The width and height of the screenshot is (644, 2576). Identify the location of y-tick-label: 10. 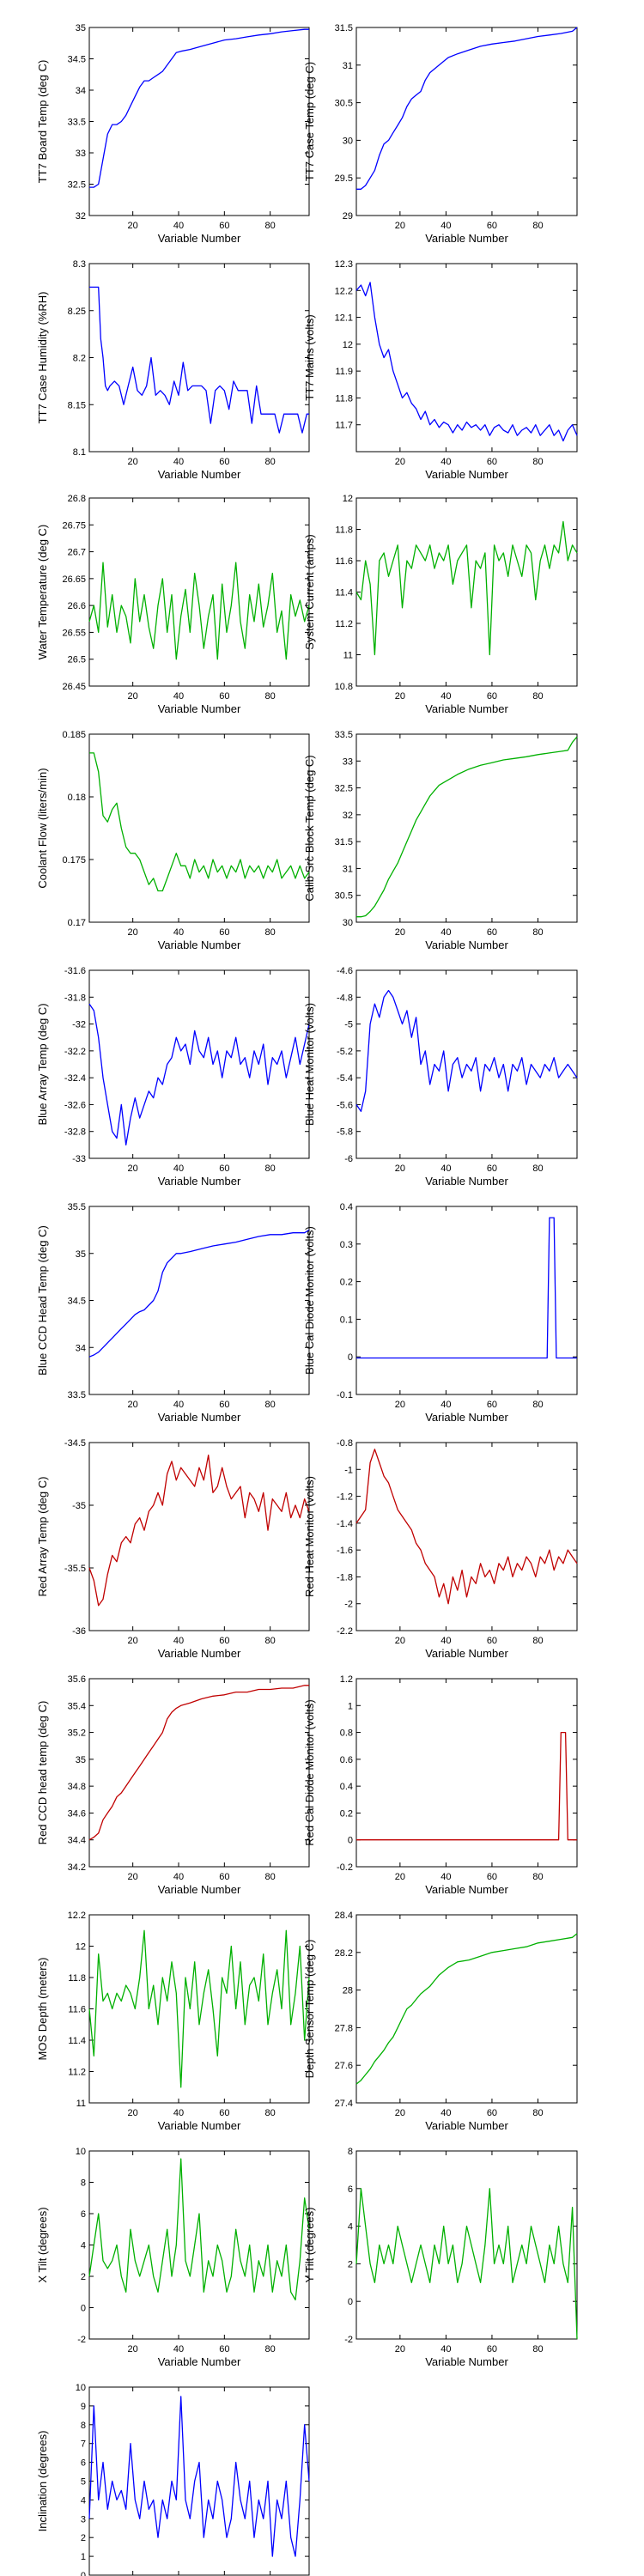
(81, 2152).